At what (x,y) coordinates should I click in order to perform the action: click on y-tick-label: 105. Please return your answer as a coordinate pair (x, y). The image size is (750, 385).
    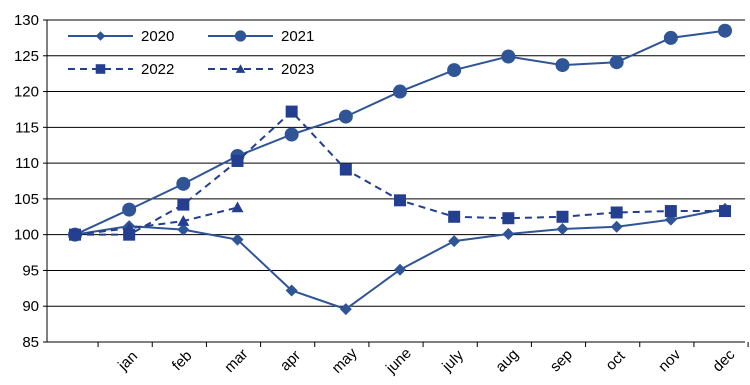
    Looking at the image, I should click on (26, 199).